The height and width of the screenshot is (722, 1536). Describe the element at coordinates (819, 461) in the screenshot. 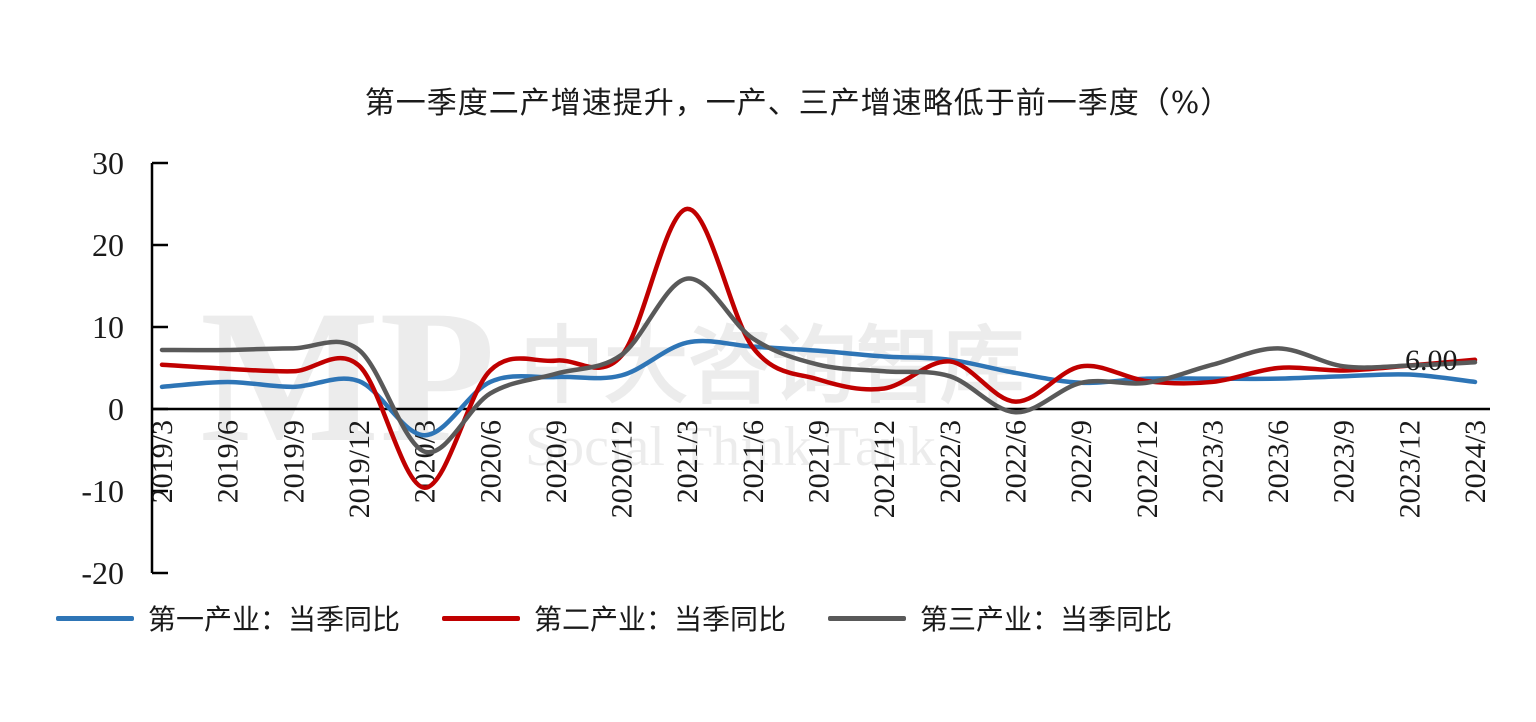

I see `x-tick-label: 2021/9` at that location.